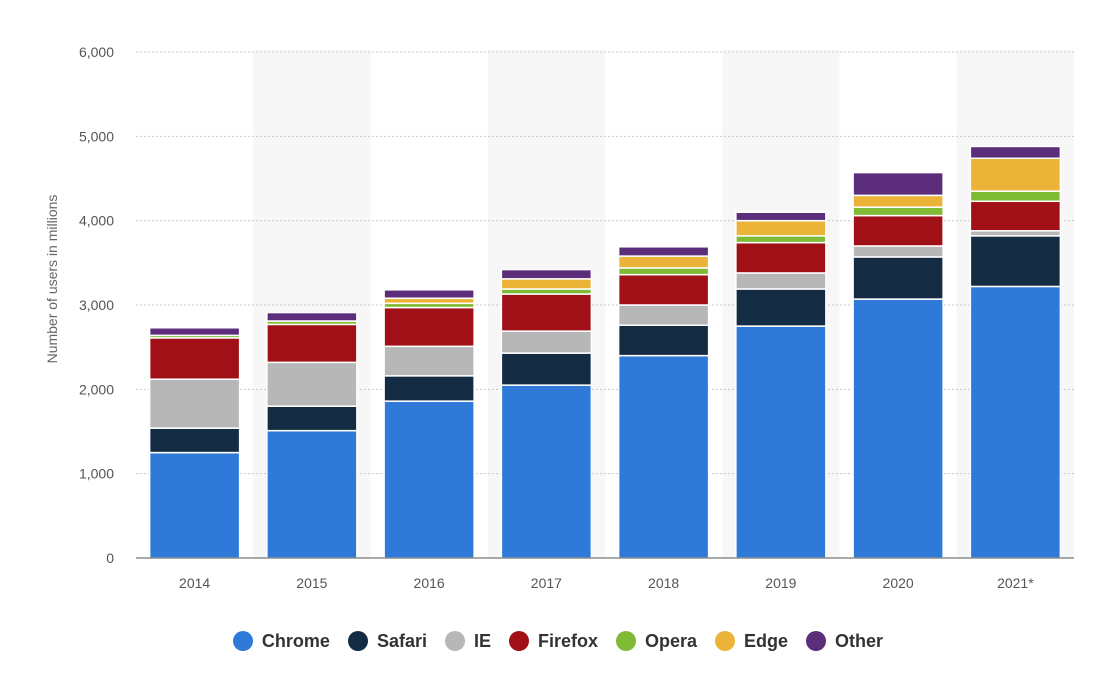  What do you see at coordinates (780, 583) in the screenshot?
I see `x-tick-label: 2019` at bounding box center [780, 583].